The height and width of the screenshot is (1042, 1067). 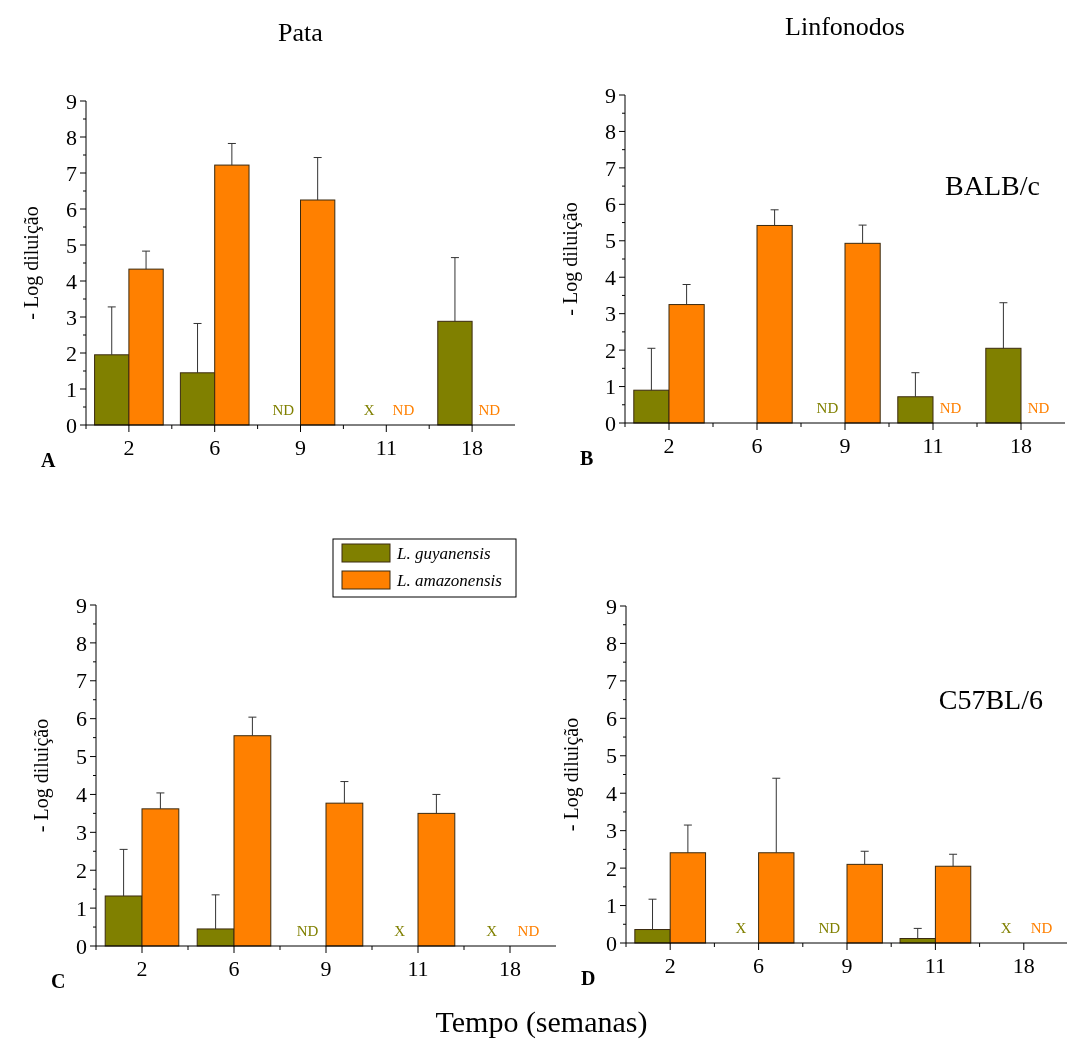 What do you see at coordinates (449, 580) in the screenshot?
I see `legend-label: L. amazonensis` at bounding box center [449, 580].